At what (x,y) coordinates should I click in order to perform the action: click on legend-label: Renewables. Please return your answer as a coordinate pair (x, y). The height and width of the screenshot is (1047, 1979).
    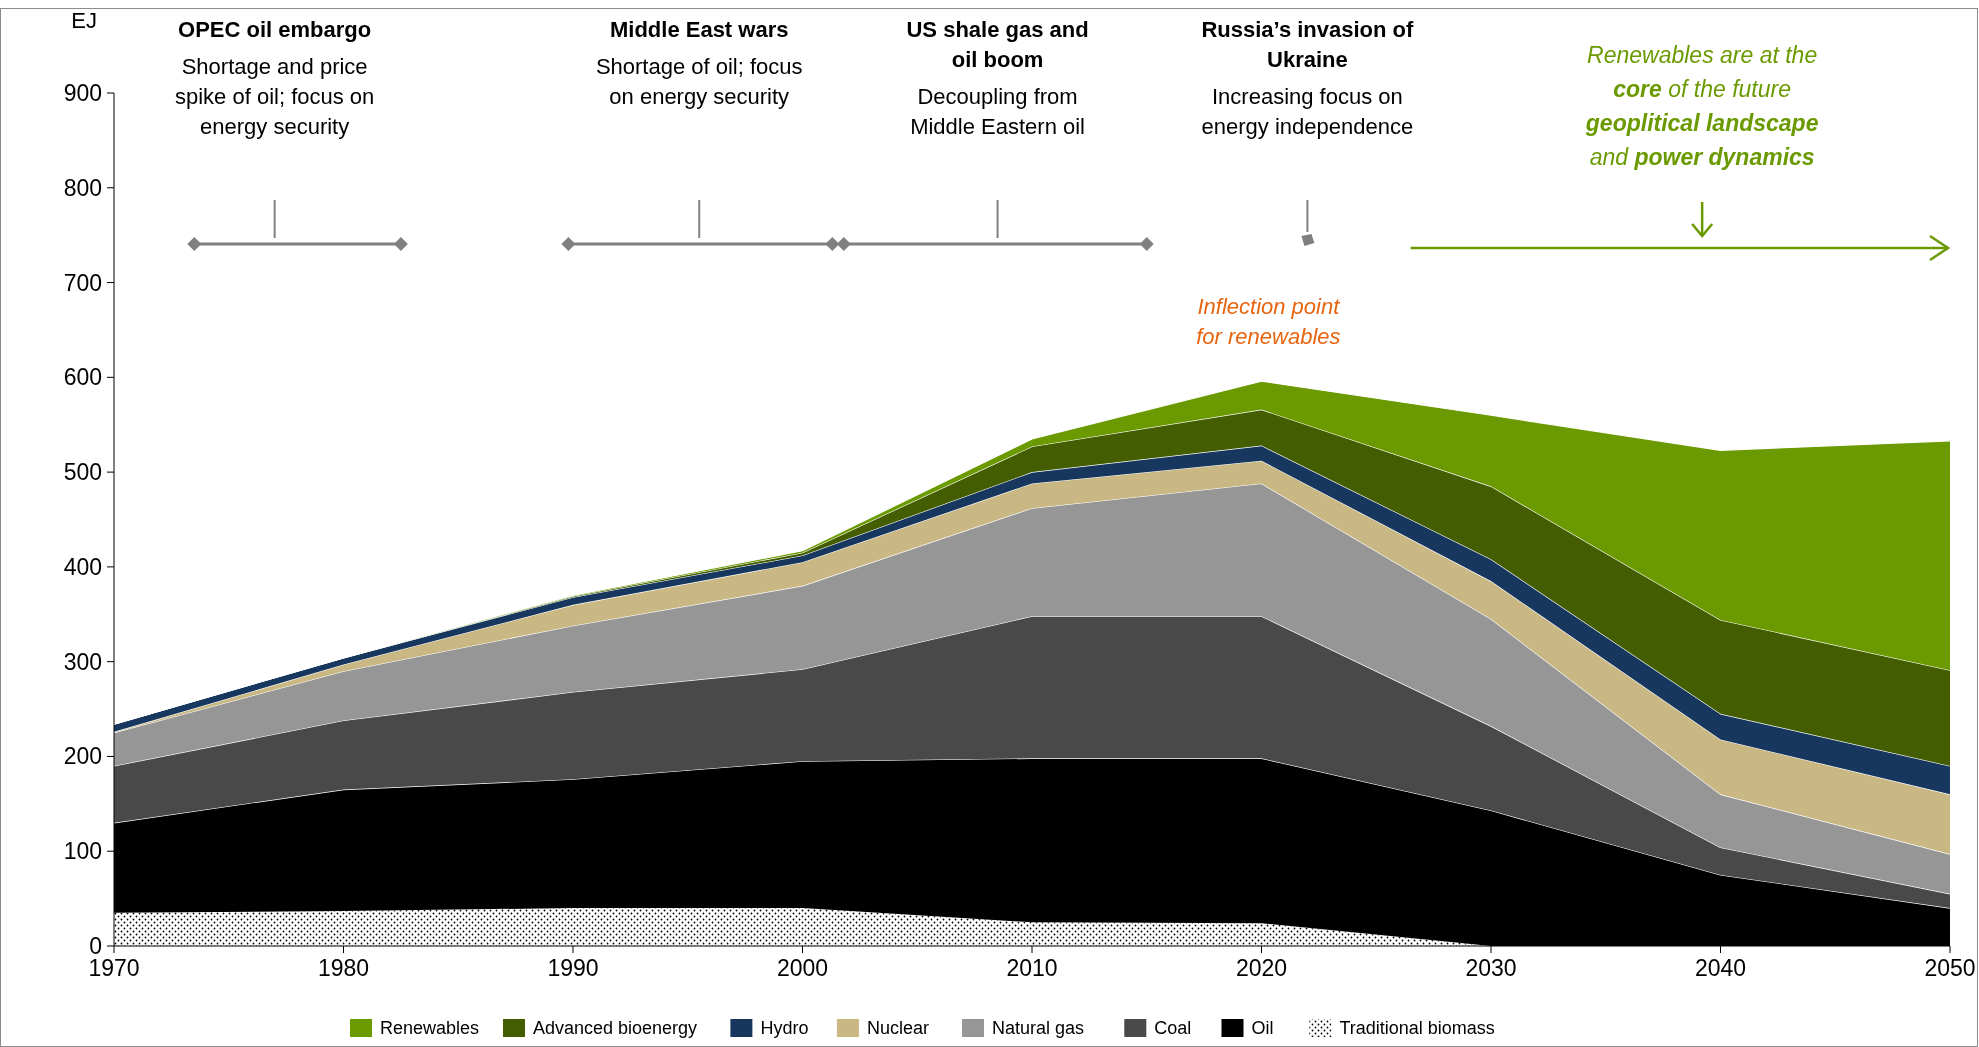
    Looking at the image, I should click on (430, 1028).